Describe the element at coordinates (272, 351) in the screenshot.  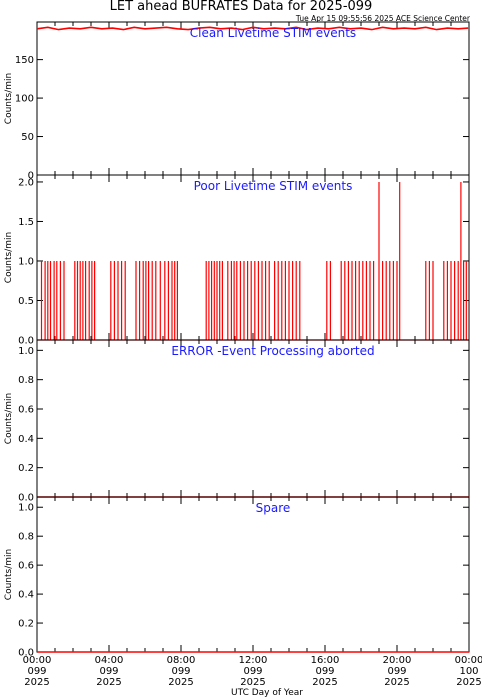
I see `panel-title: ERROR -Event Processing aborted` at that location.